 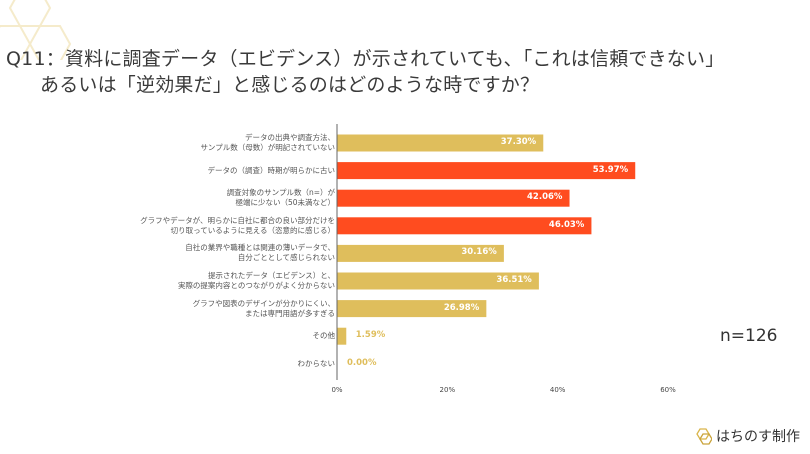 I want to click on title-line-2: あるいは「逆効果だ」と感じるのはどのような時ですか？, so click(x=290, y=85).